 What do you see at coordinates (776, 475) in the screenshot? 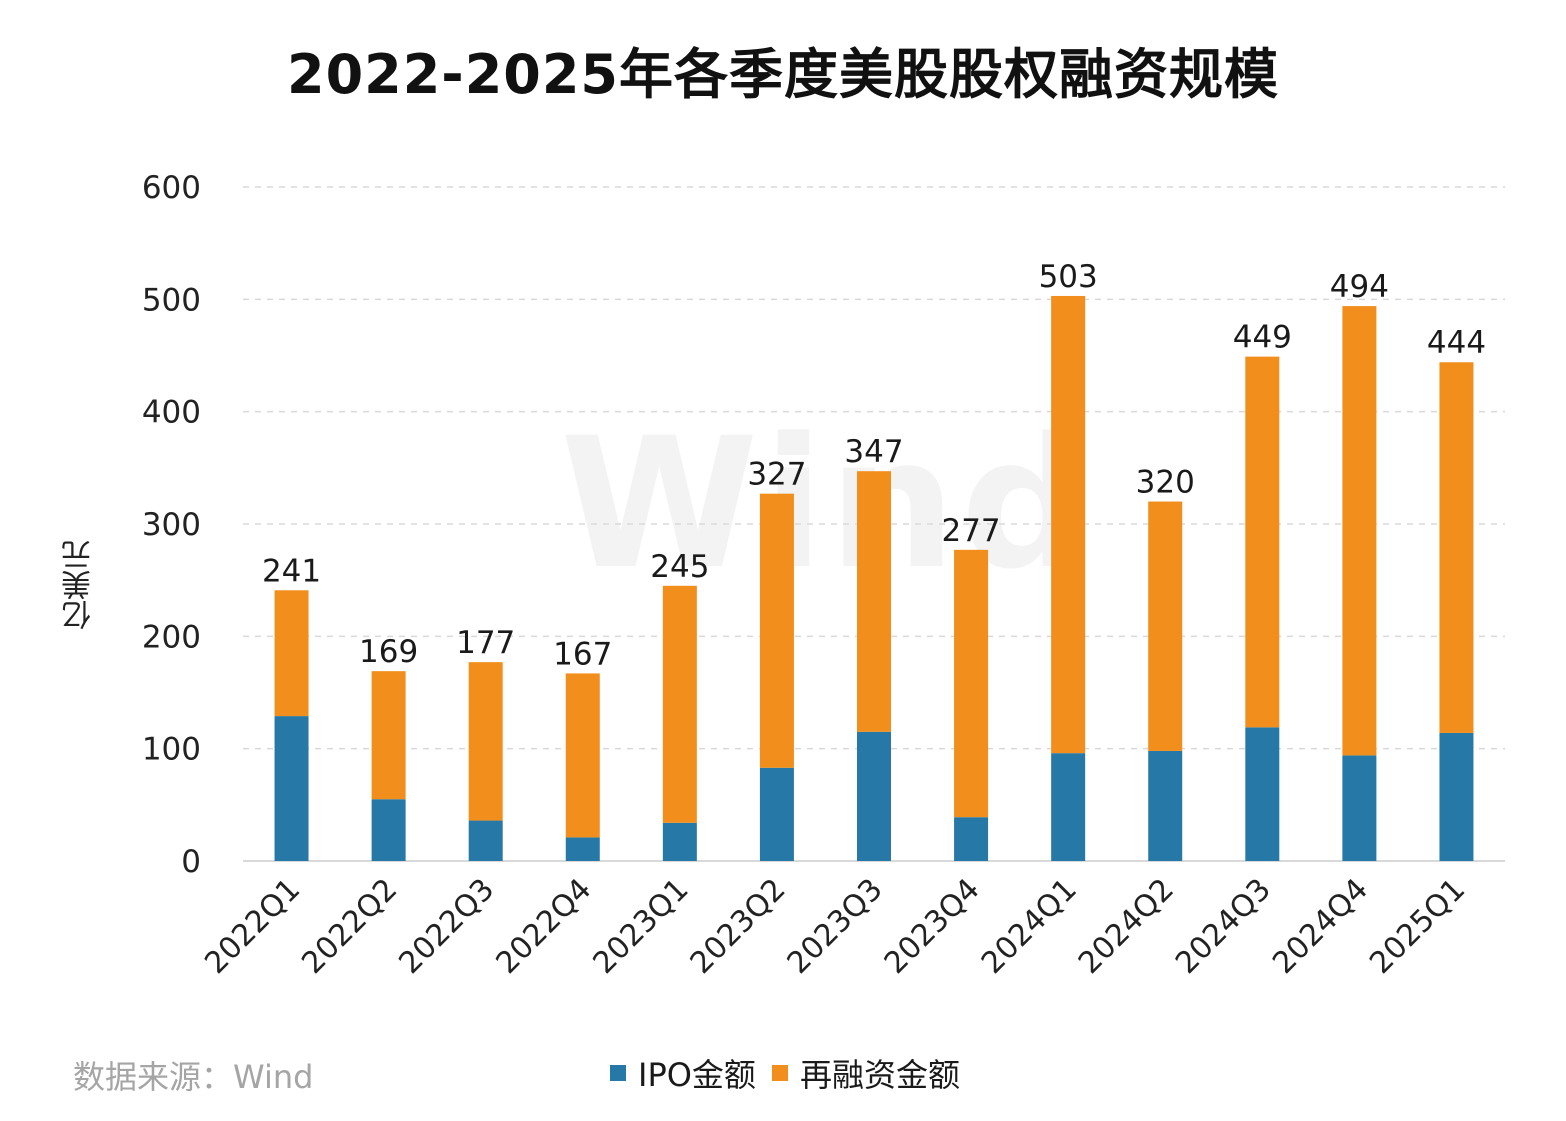
I see `total-data-label: 327` at bounding box center [776, 475].